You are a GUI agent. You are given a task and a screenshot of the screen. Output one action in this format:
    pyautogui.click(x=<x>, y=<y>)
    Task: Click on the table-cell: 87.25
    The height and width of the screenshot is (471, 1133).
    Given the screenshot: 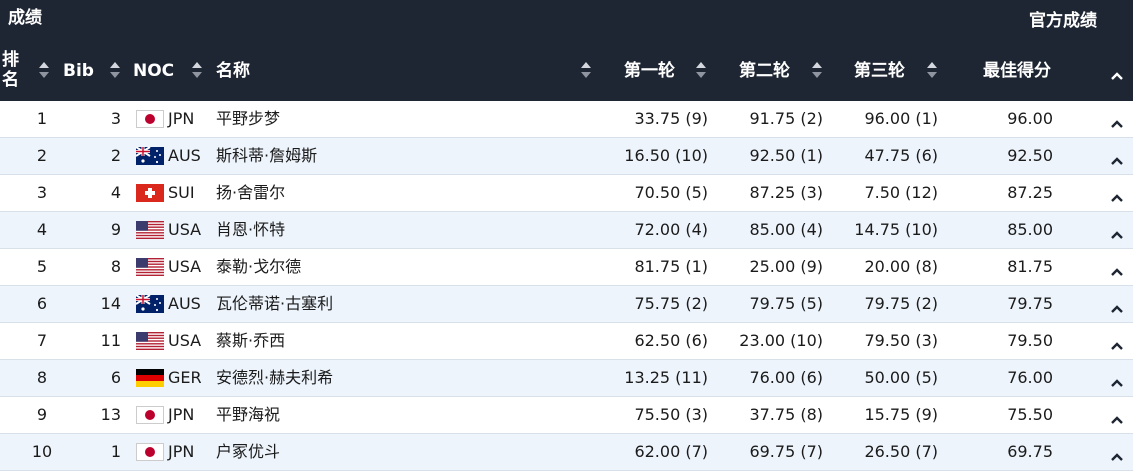 What is the action you would take?
    pyautogui.click(x=1030, y=192)
    